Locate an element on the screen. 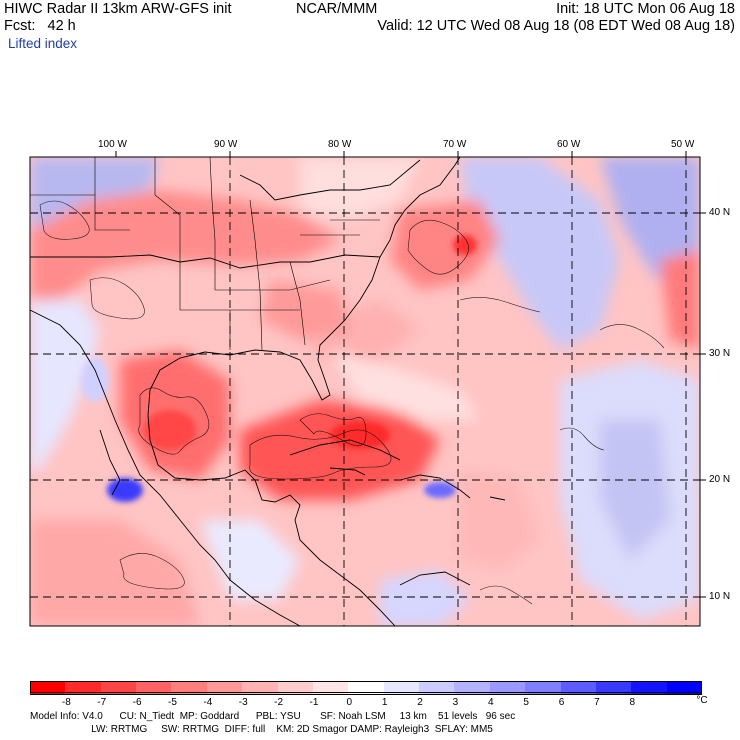  colorbar-tick-label: -2 is located at coordinates (279, 702).